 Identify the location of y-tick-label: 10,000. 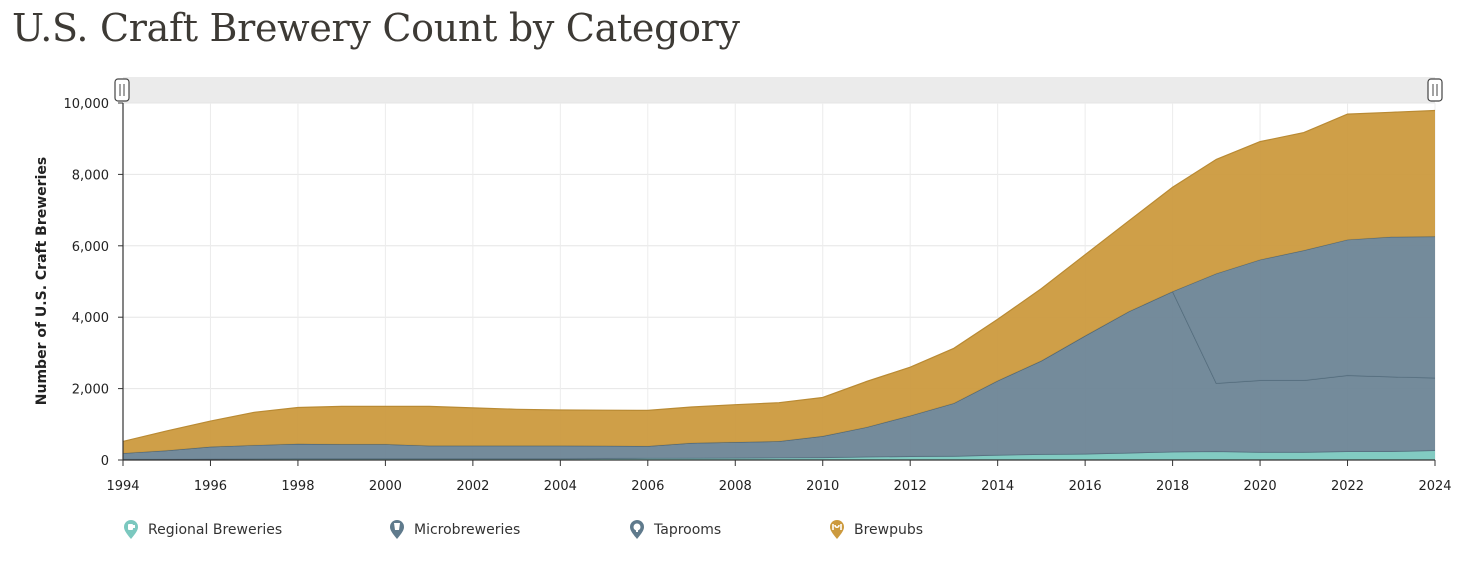
(87, 104).